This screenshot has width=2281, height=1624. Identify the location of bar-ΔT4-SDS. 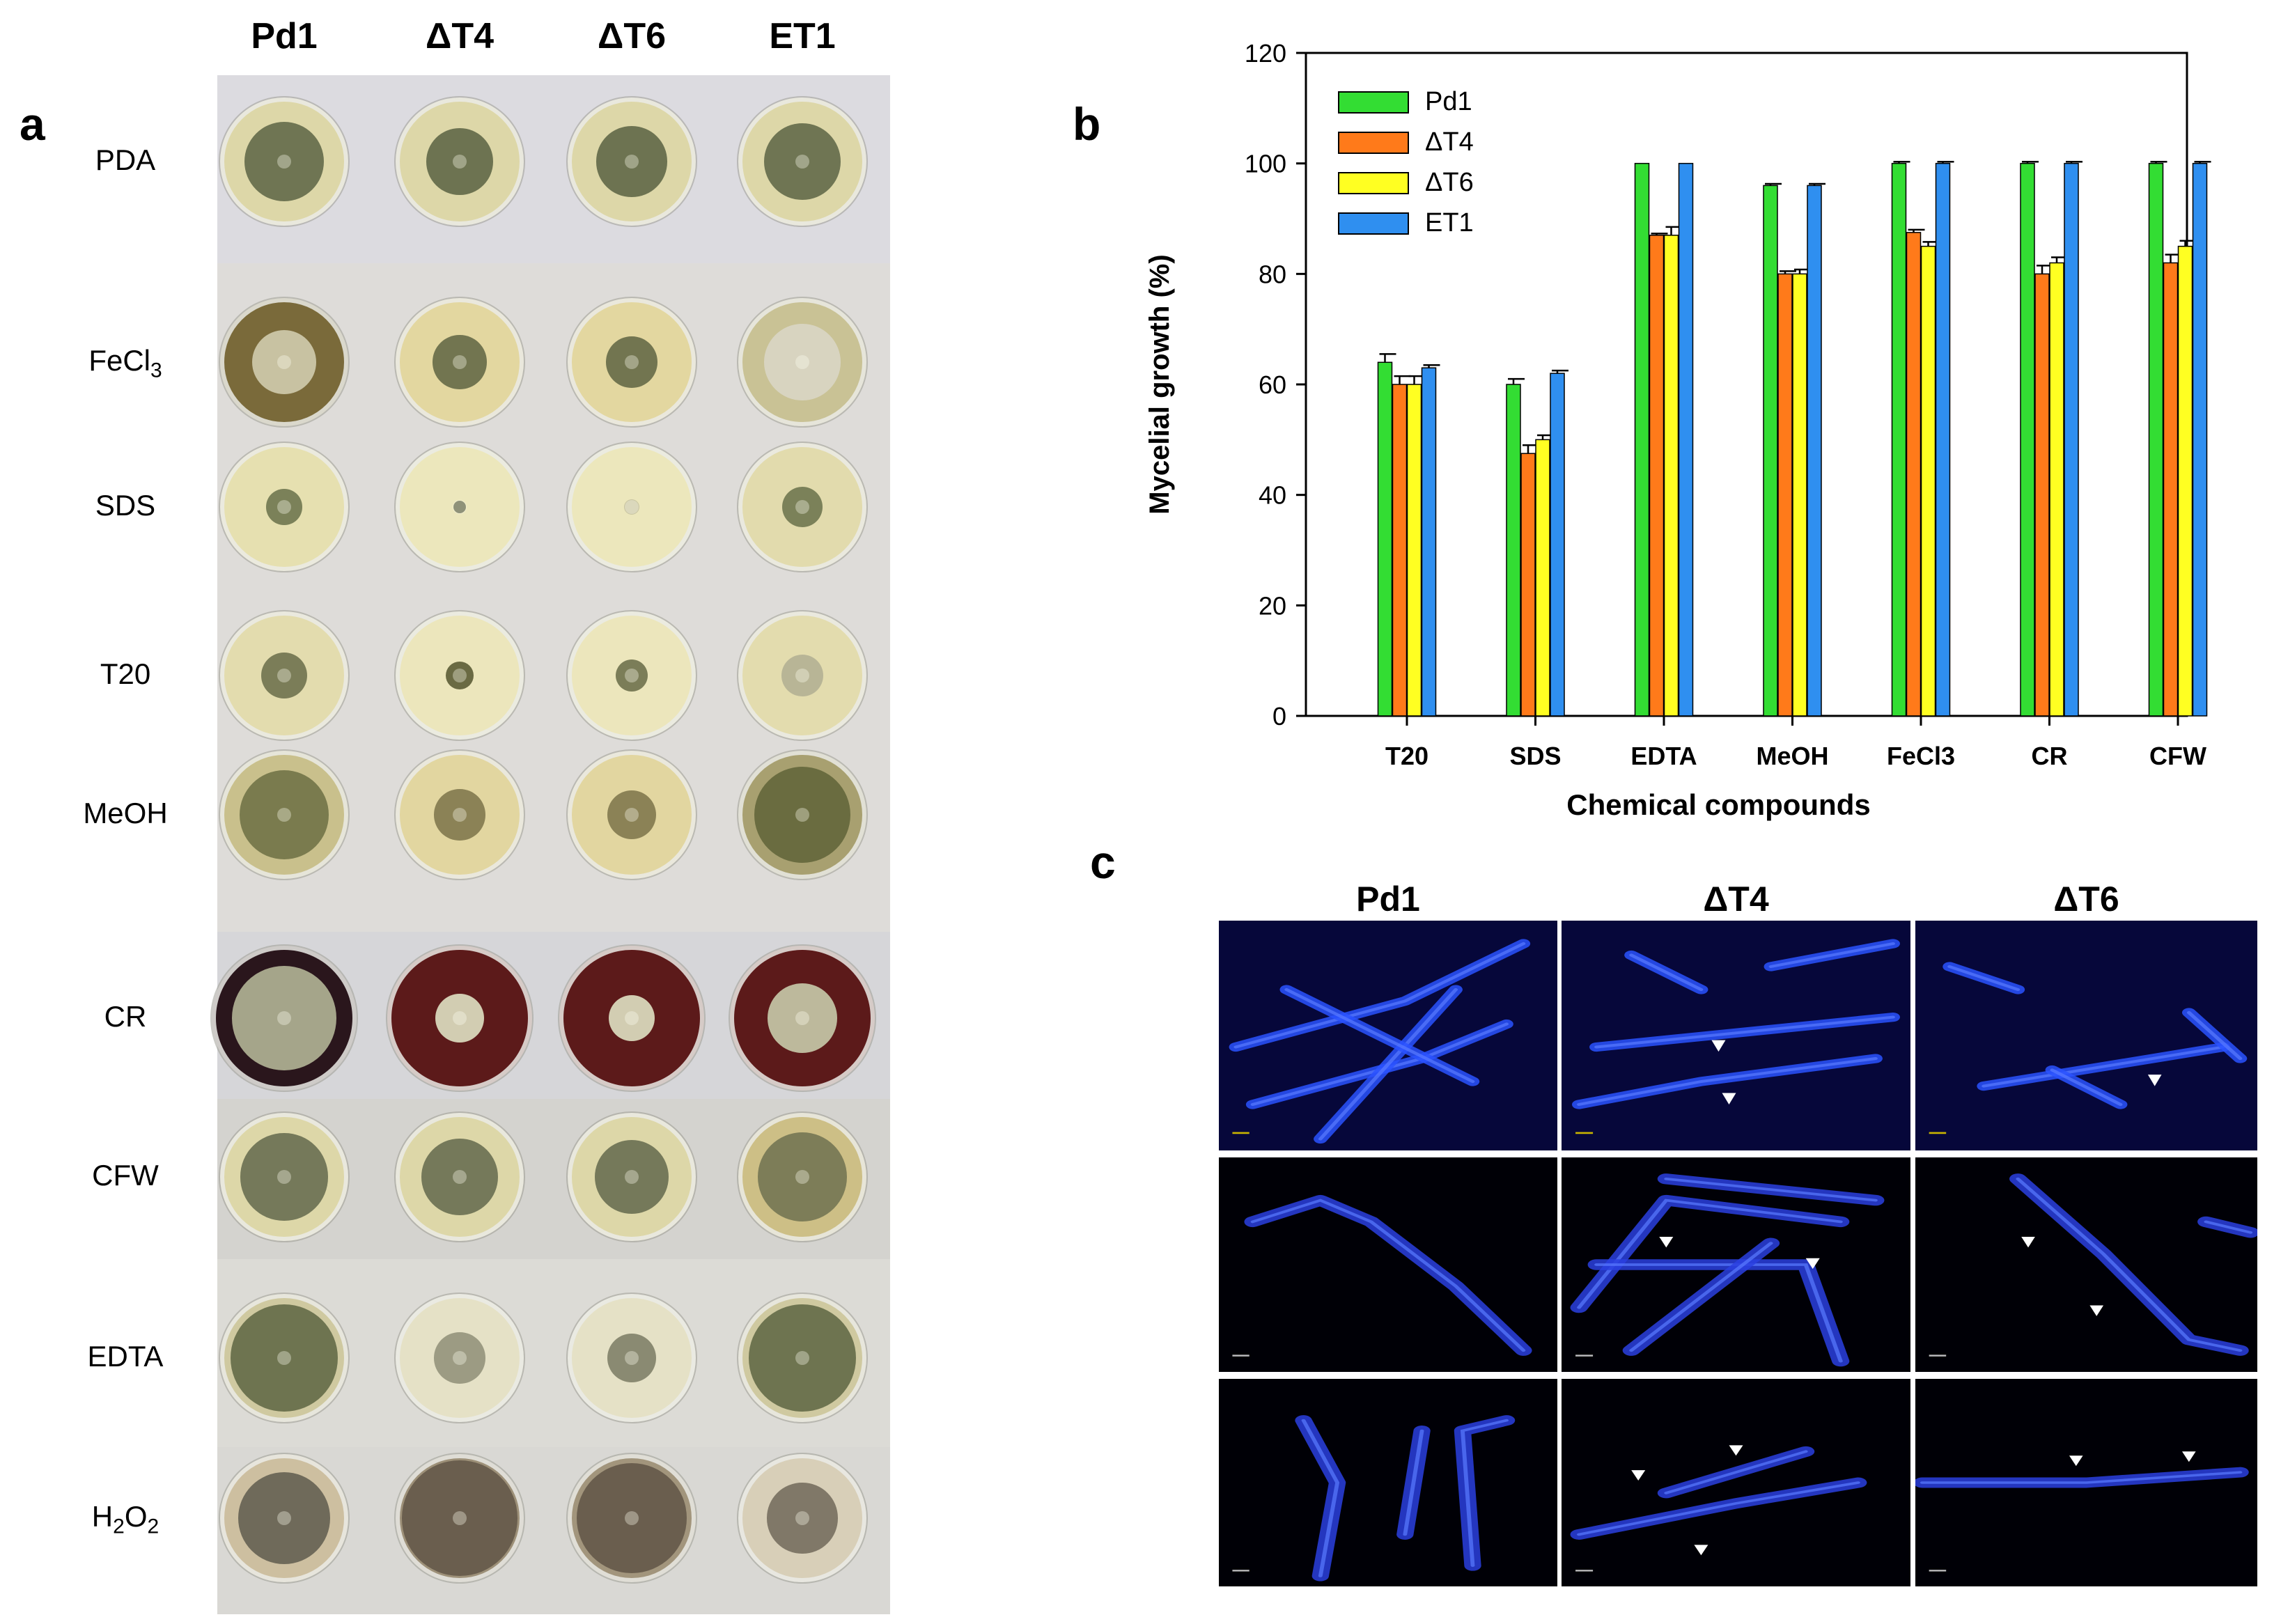
(1528, 585).